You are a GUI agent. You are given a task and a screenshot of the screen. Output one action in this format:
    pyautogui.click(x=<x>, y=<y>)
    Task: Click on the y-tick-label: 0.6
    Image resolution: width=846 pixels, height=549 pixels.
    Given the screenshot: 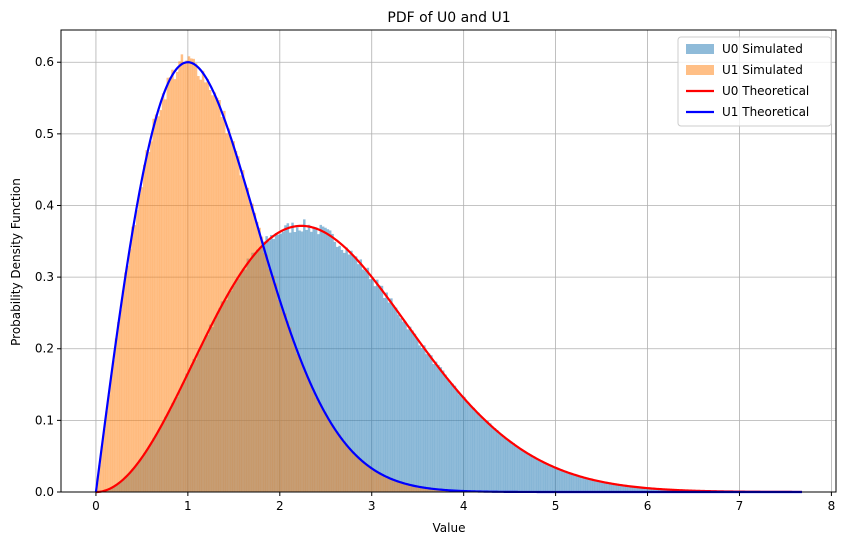 What is the action you would take?
    pyautogui.click(x=44, y=62)
    